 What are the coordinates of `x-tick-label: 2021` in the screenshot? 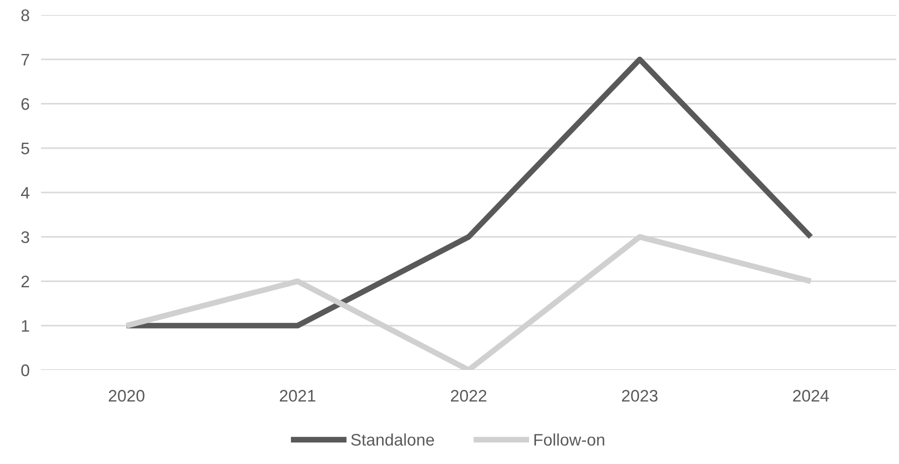 It's located at (298, 396).